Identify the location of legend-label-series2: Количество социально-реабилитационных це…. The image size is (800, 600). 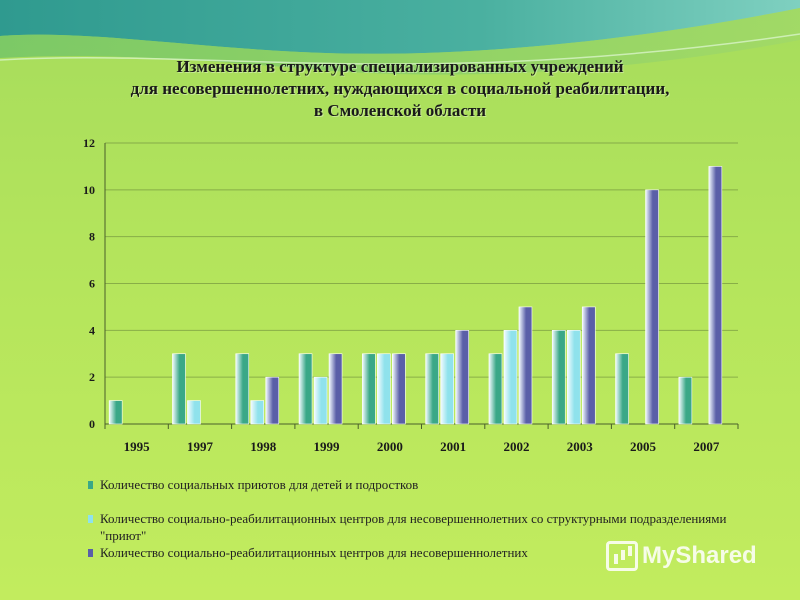
(413, 527).